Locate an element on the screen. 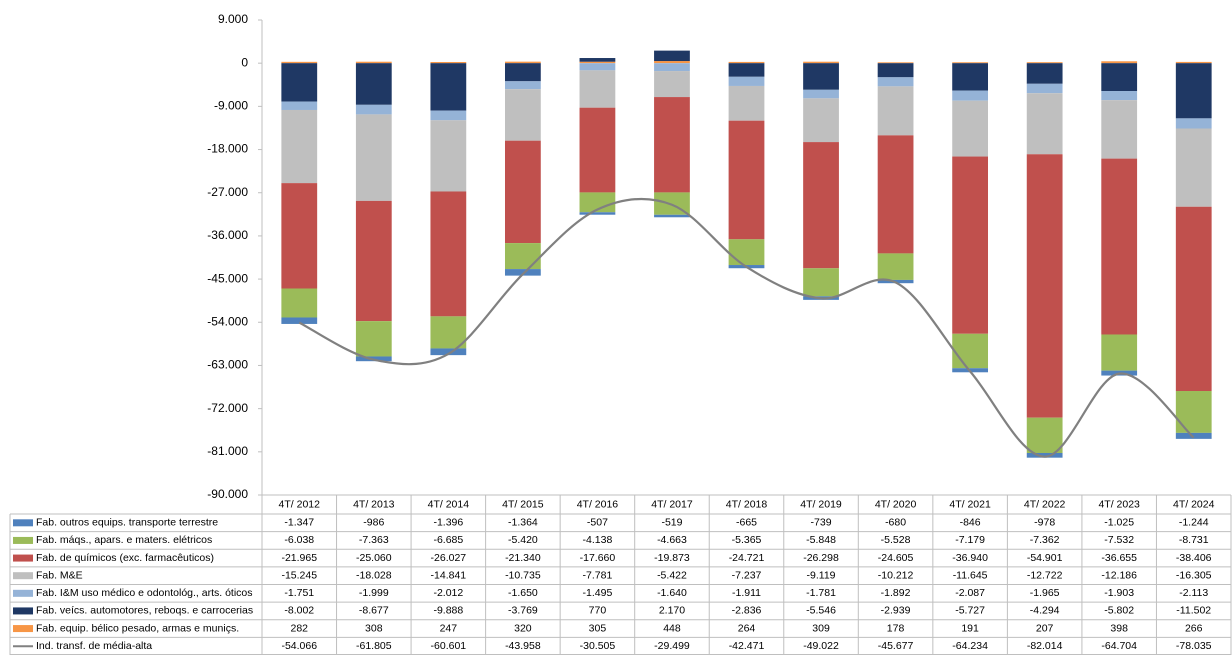  table-value: -2.087 is located at coordinates (970, 593).